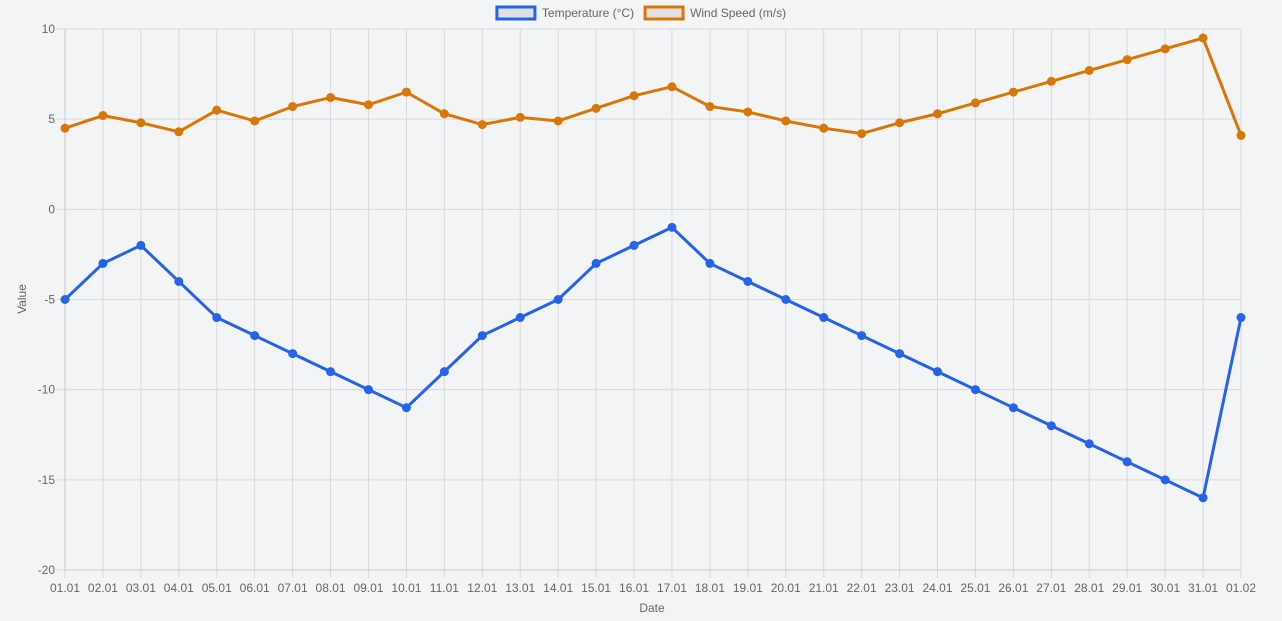 The image size is (1282, 621). I want to click on x-tick-label: 31.01, so click(1203, 588).